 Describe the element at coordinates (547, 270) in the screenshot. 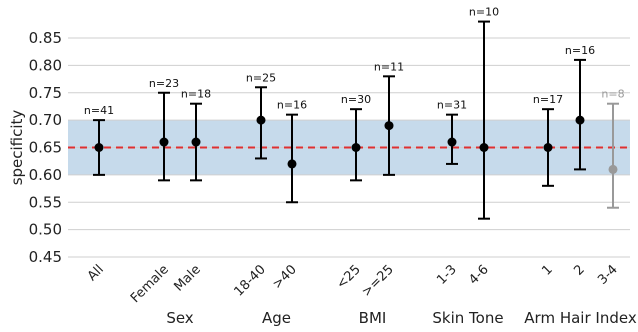

I see `x-category-label: 1` at that location.